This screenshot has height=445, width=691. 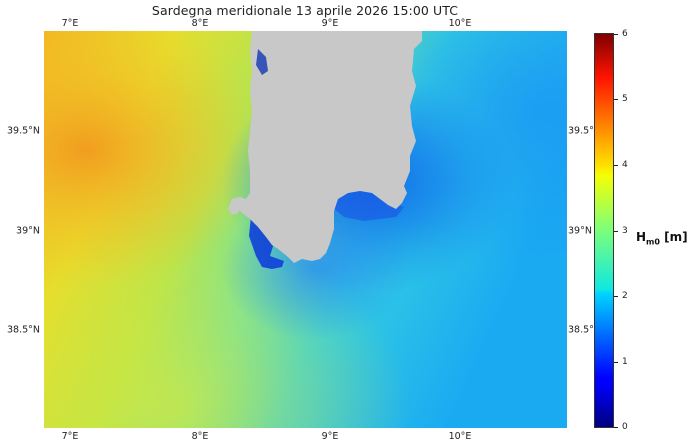 What do you see at coordinates (330, 23) in the screenshot?
I see `lon-tick-top-9e: 9°E` at bounding box center [330, 23].